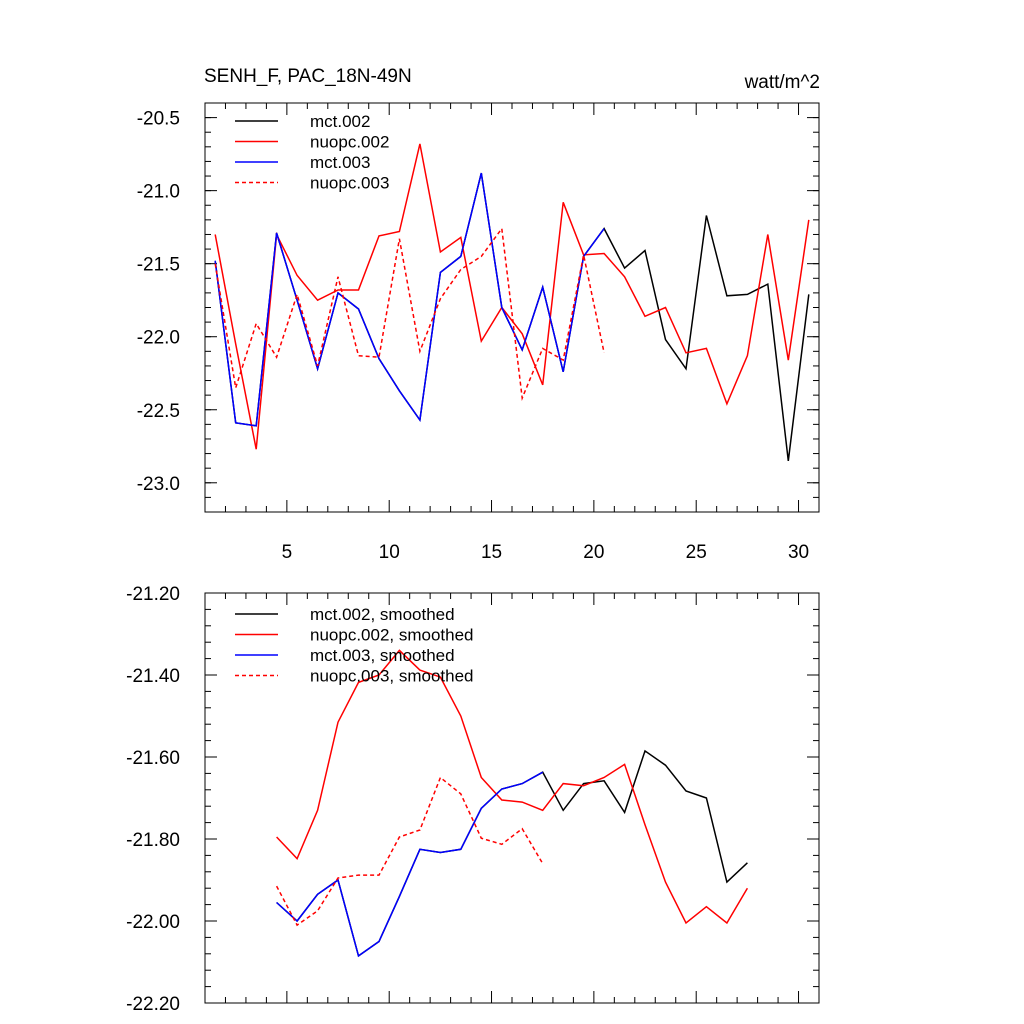  What do you see at coordinates (153, 676) in the screenshot?
I see `y-tick-label: -21.40` at bounding box center [153, 676].